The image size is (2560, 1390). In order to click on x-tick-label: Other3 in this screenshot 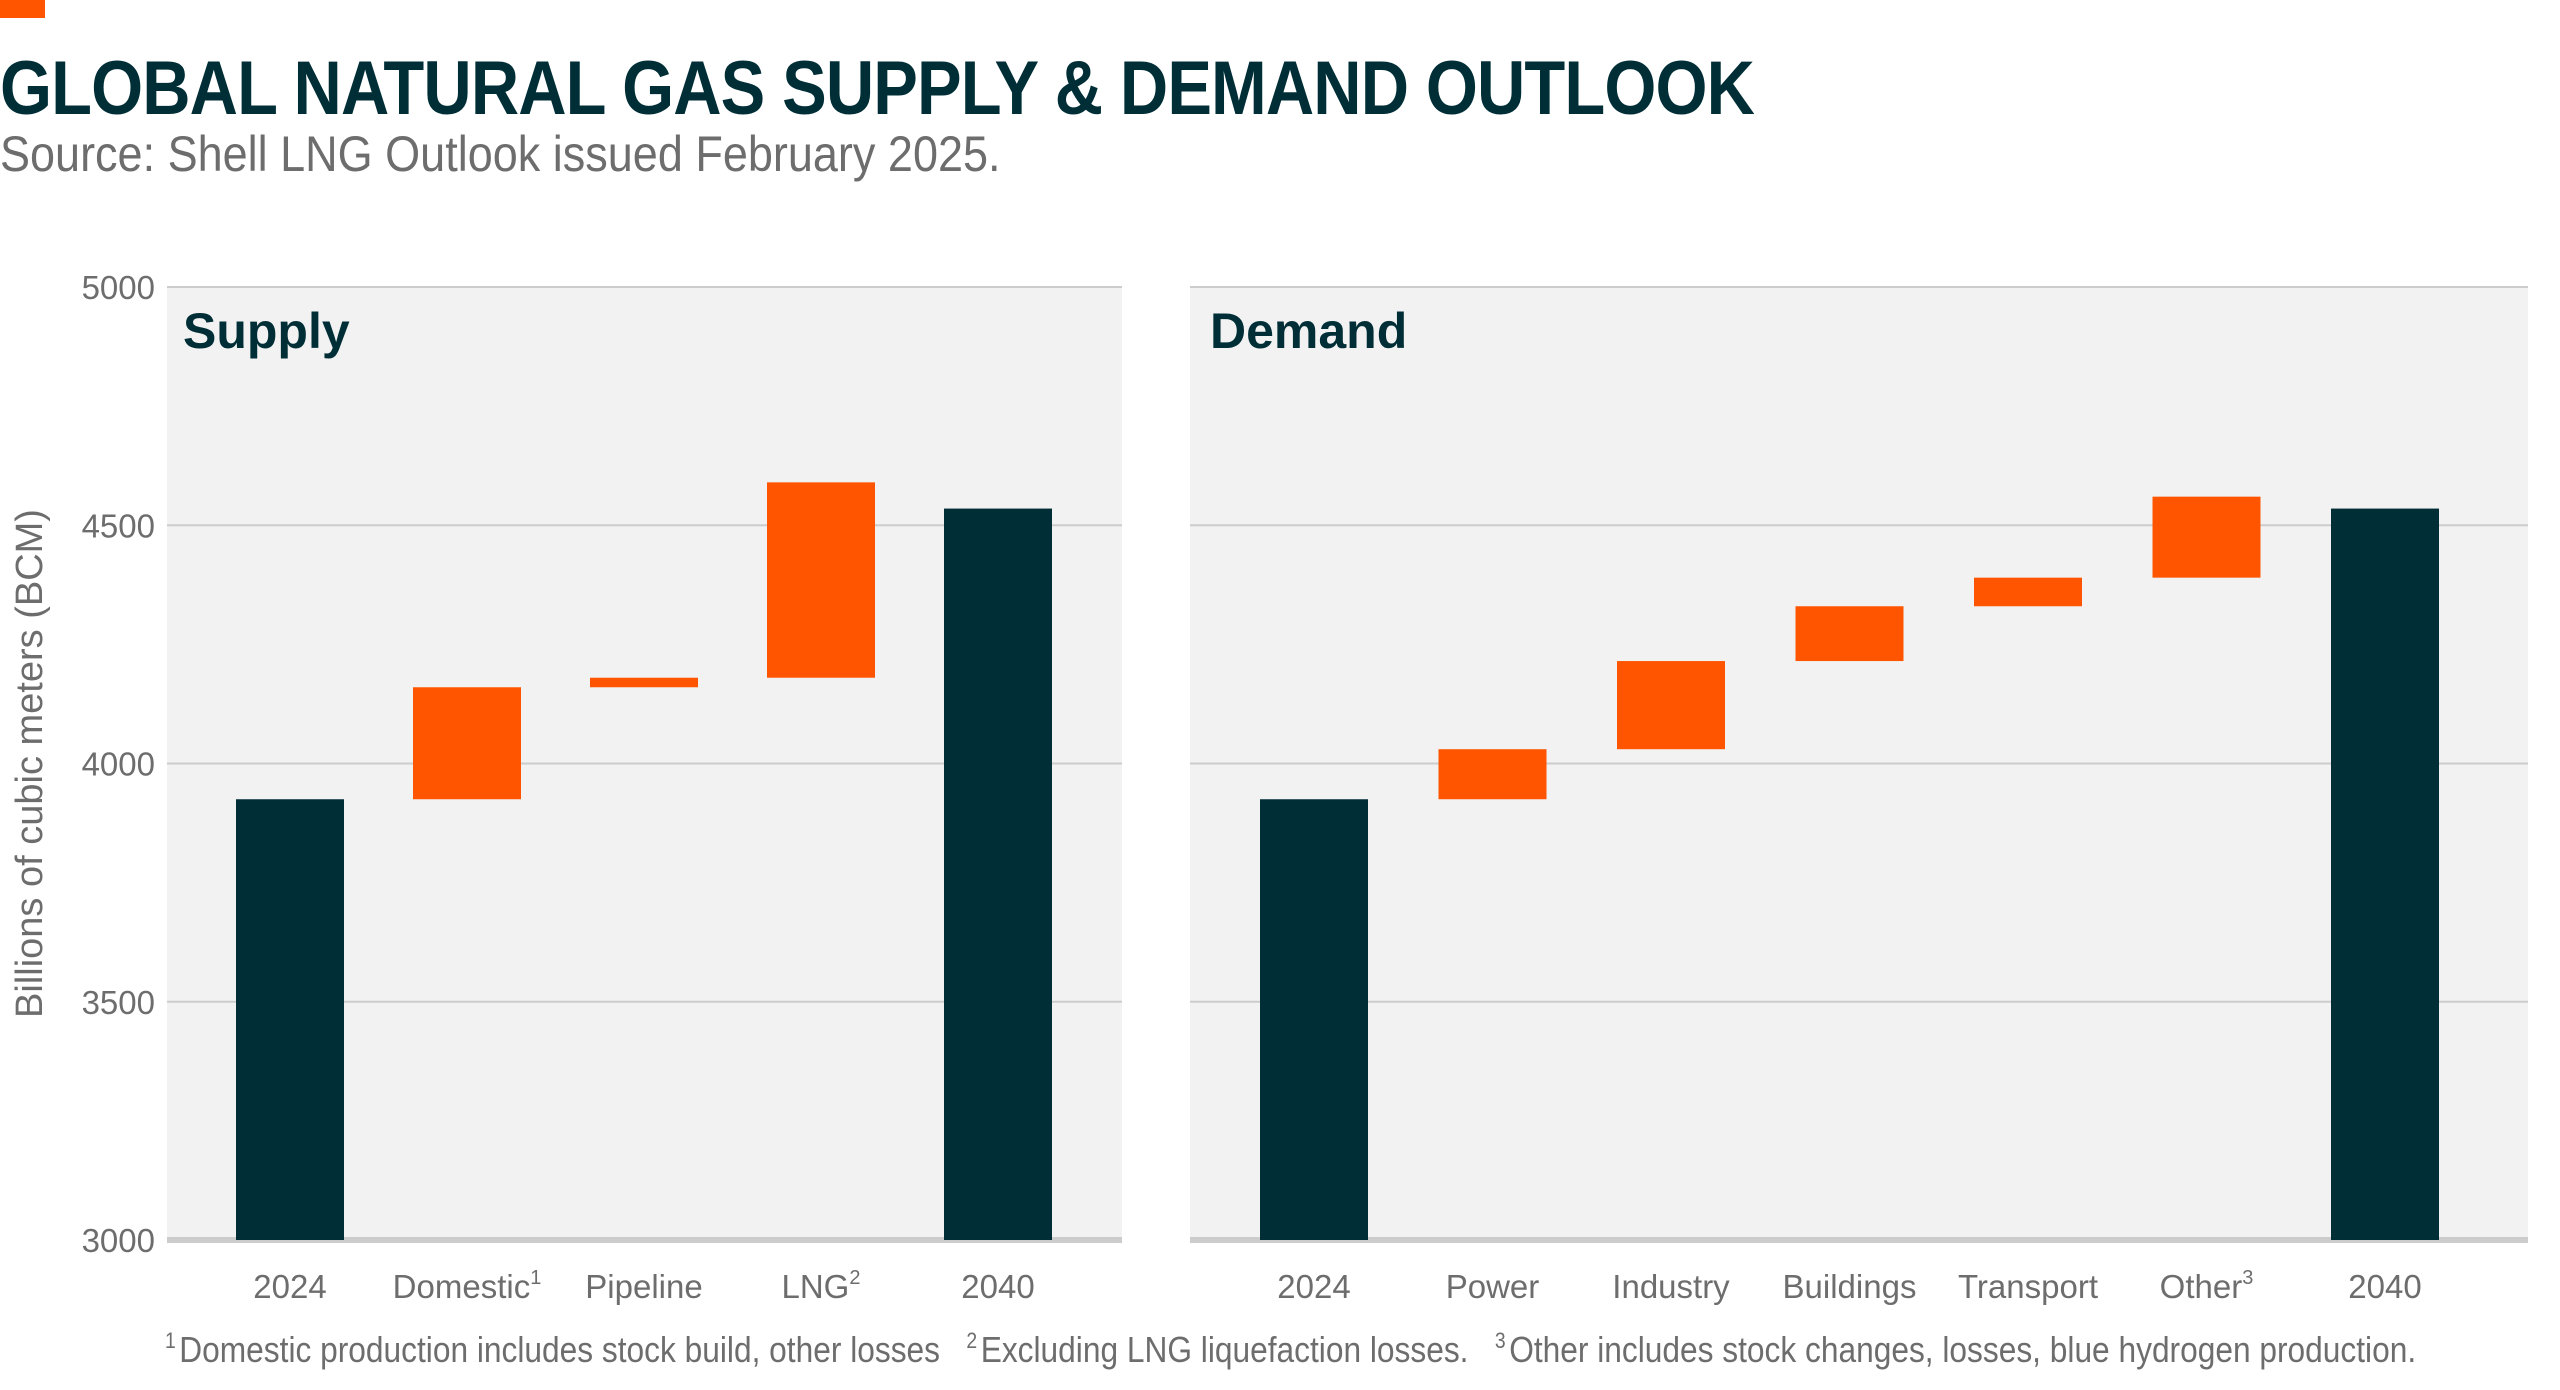, I will do `click(2207, 1286)`.